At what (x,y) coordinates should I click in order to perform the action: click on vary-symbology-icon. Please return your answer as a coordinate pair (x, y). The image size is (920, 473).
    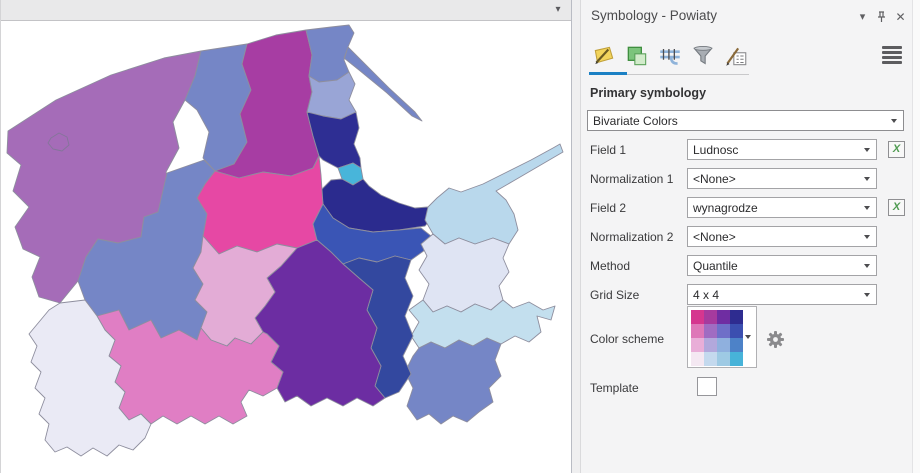
    Looking at the image, I should click on (637, 56).